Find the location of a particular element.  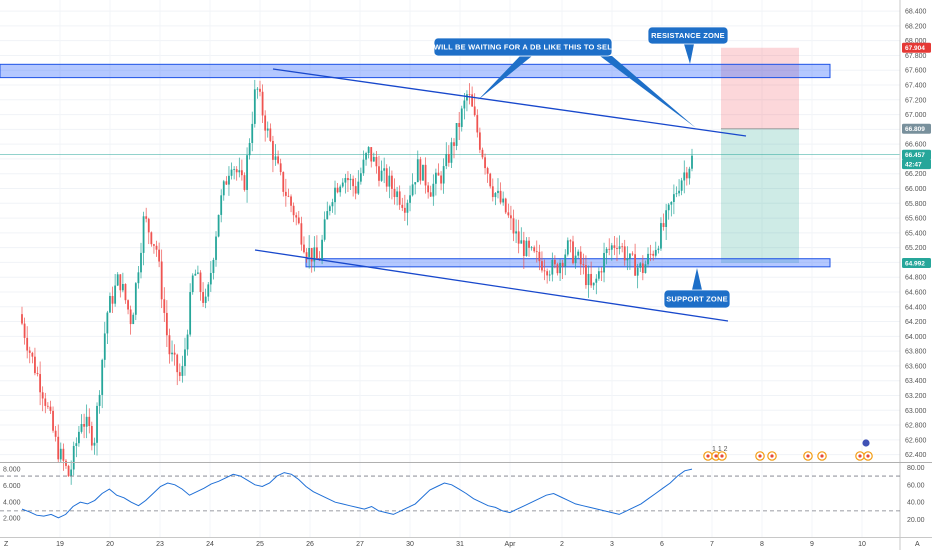

price-axis-panel is located at coordinates (916, 275).